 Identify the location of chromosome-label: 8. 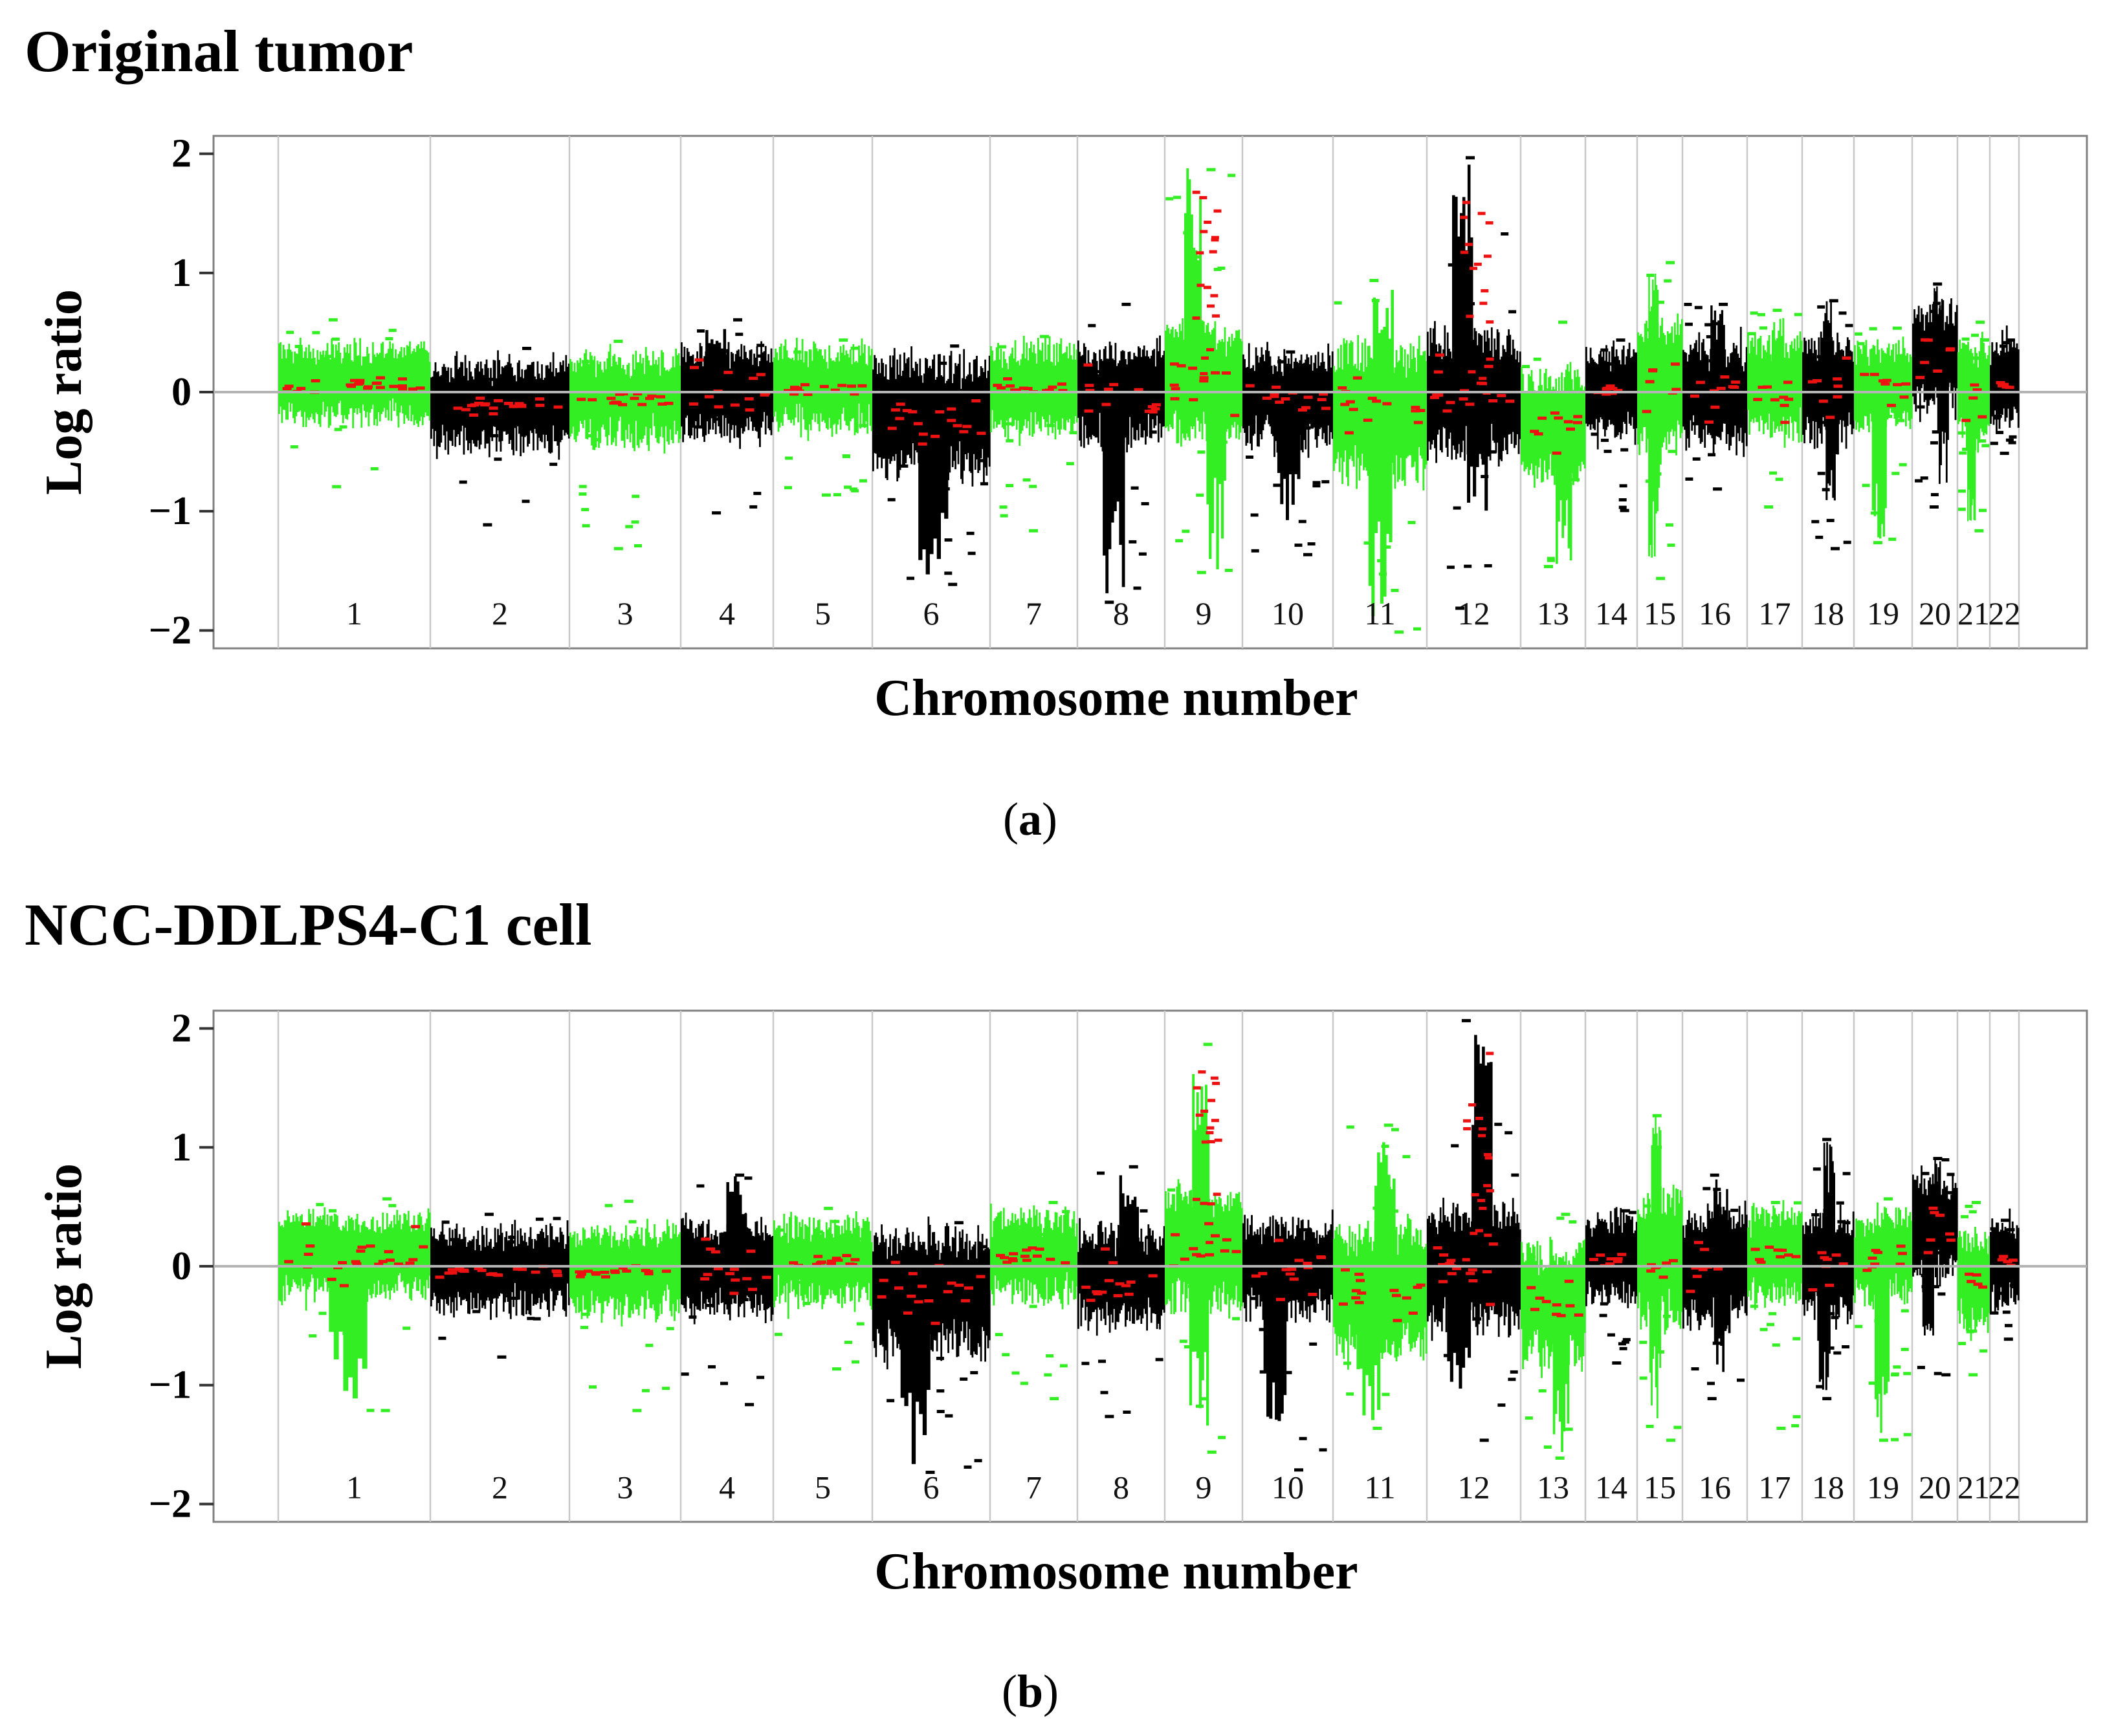
(1121, 613).